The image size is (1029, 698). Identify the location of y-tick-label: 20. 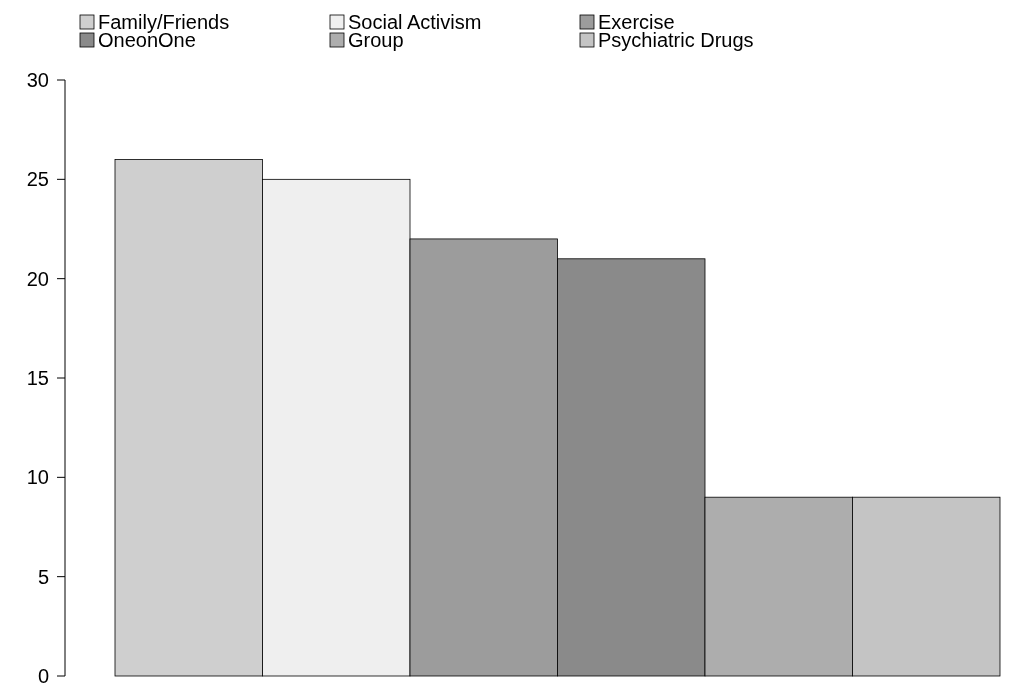
(37, 278).